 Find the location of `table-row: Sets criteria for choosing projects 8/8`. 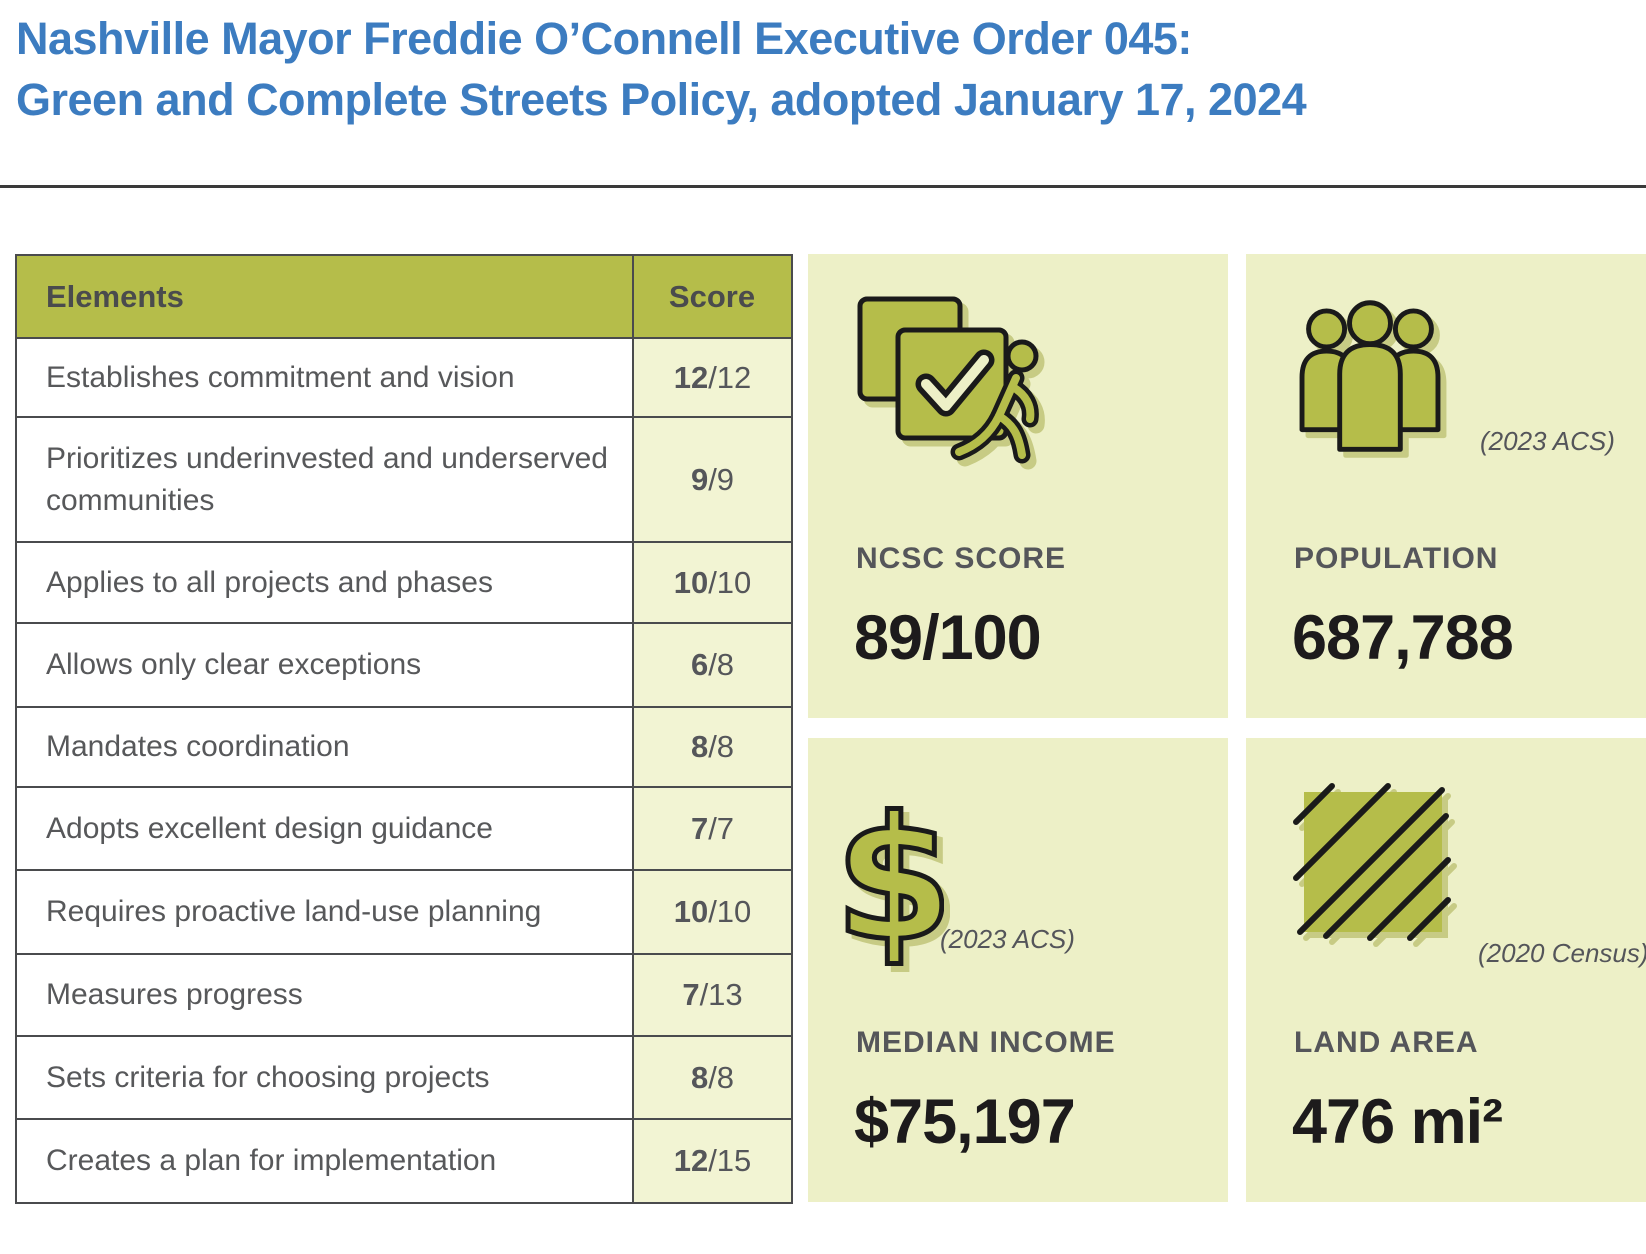

table-row: Sets criteria for choosing projects 8/8 is located at coordinates (404, 1077).